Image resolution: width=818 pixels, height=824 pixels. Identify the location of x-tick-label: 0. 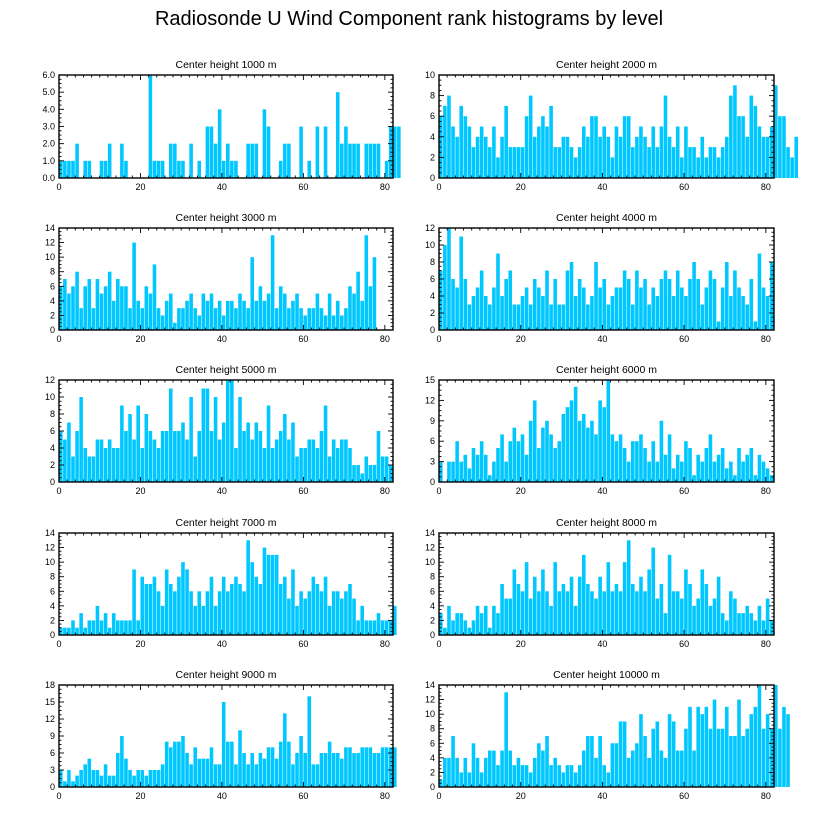
(58, 491).